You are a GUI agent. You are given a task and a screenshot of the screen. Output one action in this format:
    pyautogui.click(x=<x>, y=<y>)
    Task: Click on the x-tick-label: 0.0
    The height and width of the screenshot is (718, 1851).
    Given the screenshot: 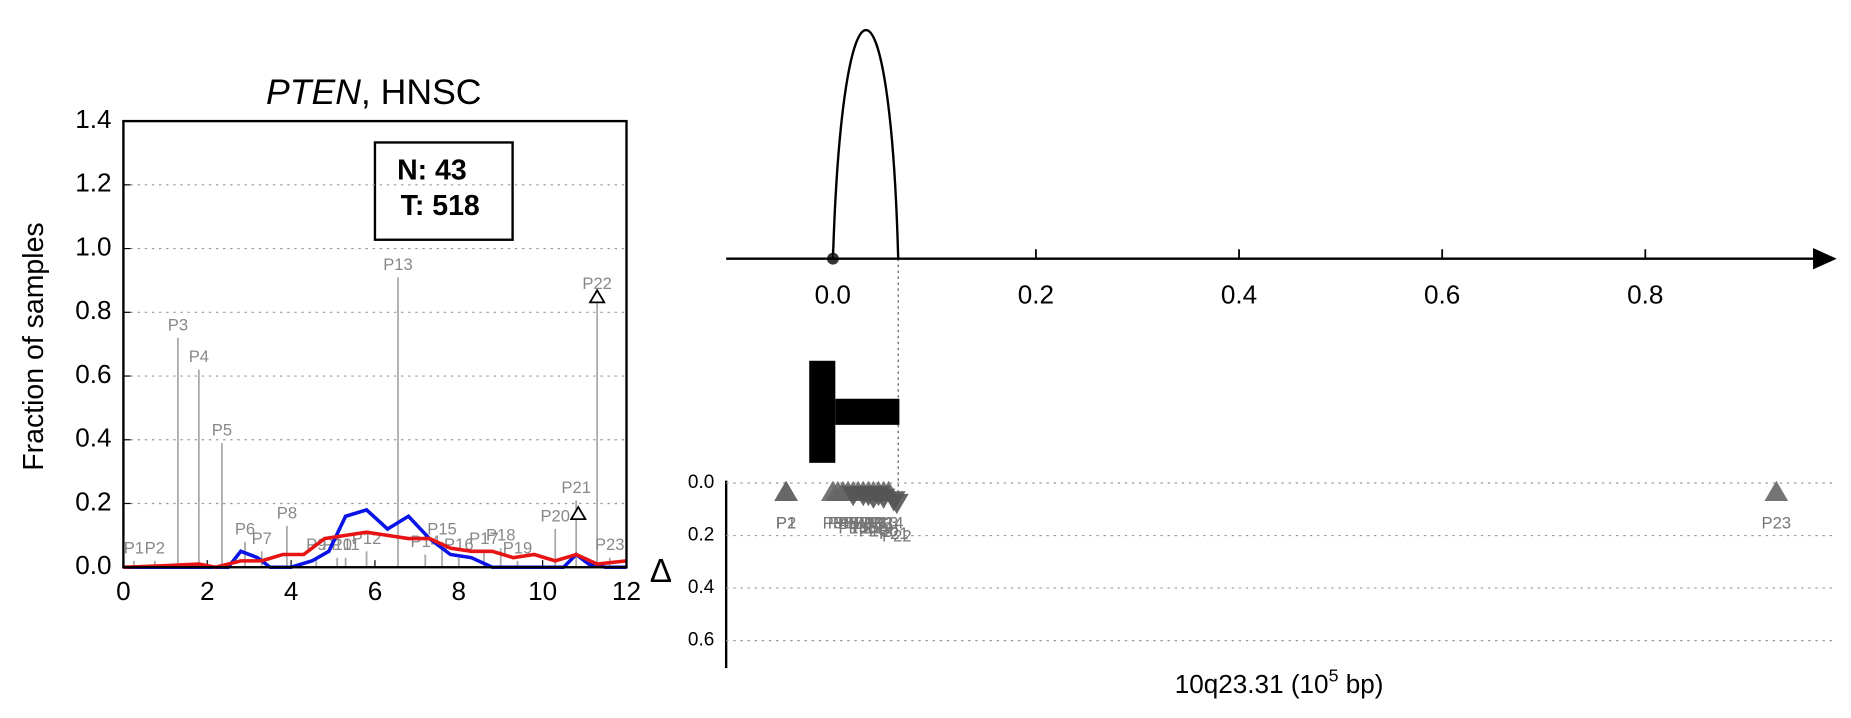 What is the action you would take?
    pyautogui.click(x=833, y=295)
    